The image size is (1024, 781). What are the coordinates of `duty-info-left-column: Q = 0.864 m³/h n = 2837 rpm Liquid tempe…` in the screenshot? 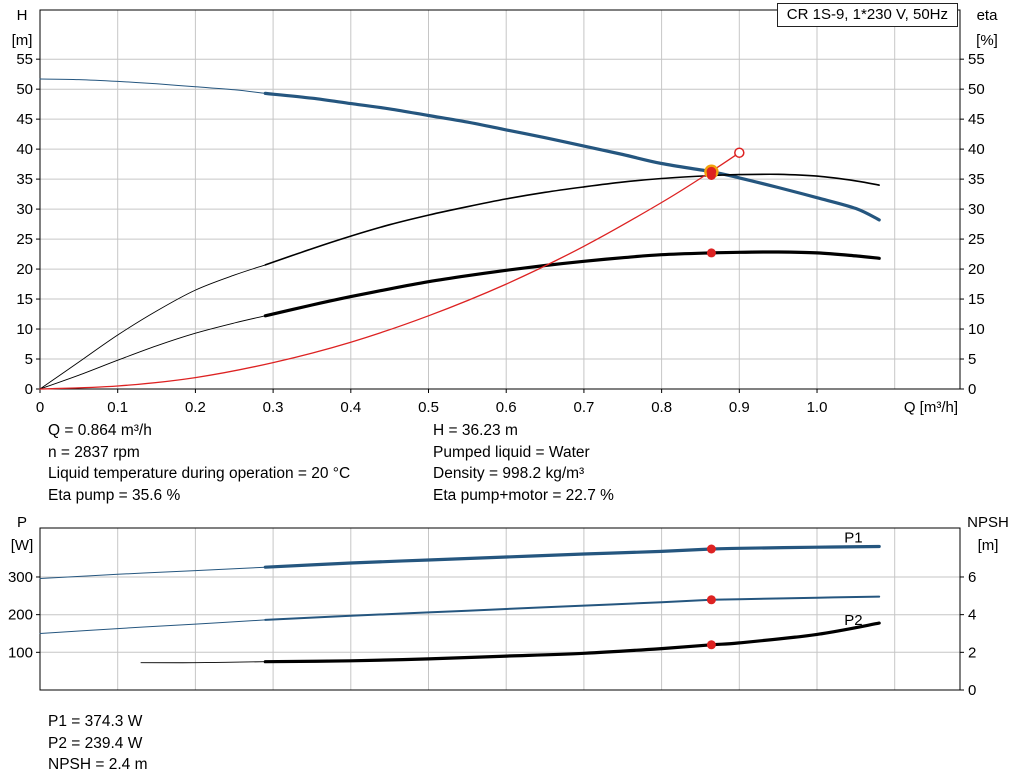 It's located at (199, 463).